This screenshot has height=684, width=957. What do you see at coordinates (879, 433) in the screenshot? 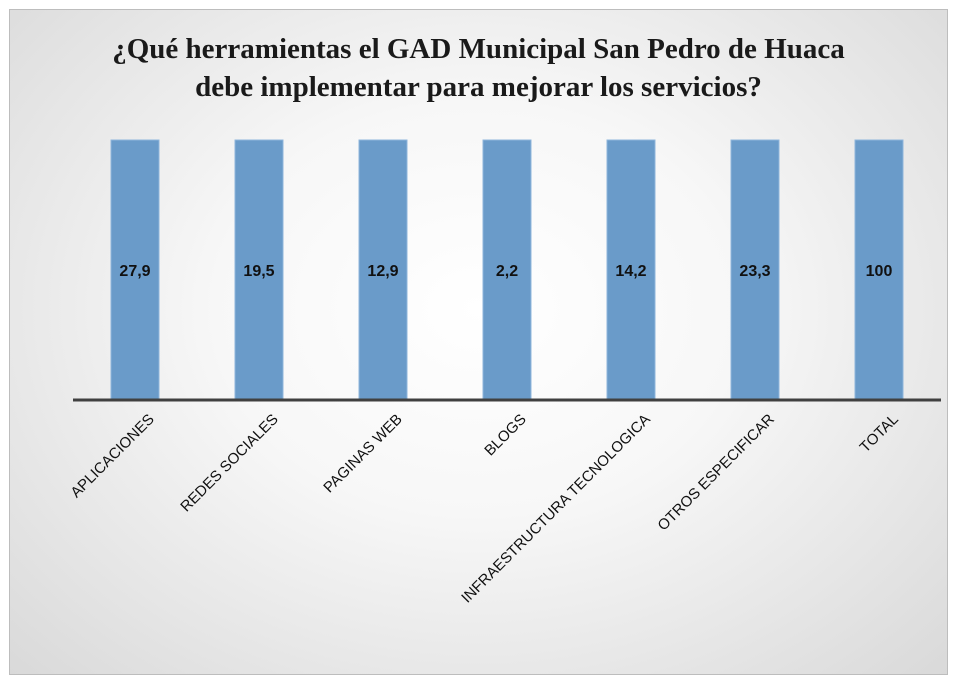
I see `x-tick-label: TOTAL` at bounding box center [879, 433].